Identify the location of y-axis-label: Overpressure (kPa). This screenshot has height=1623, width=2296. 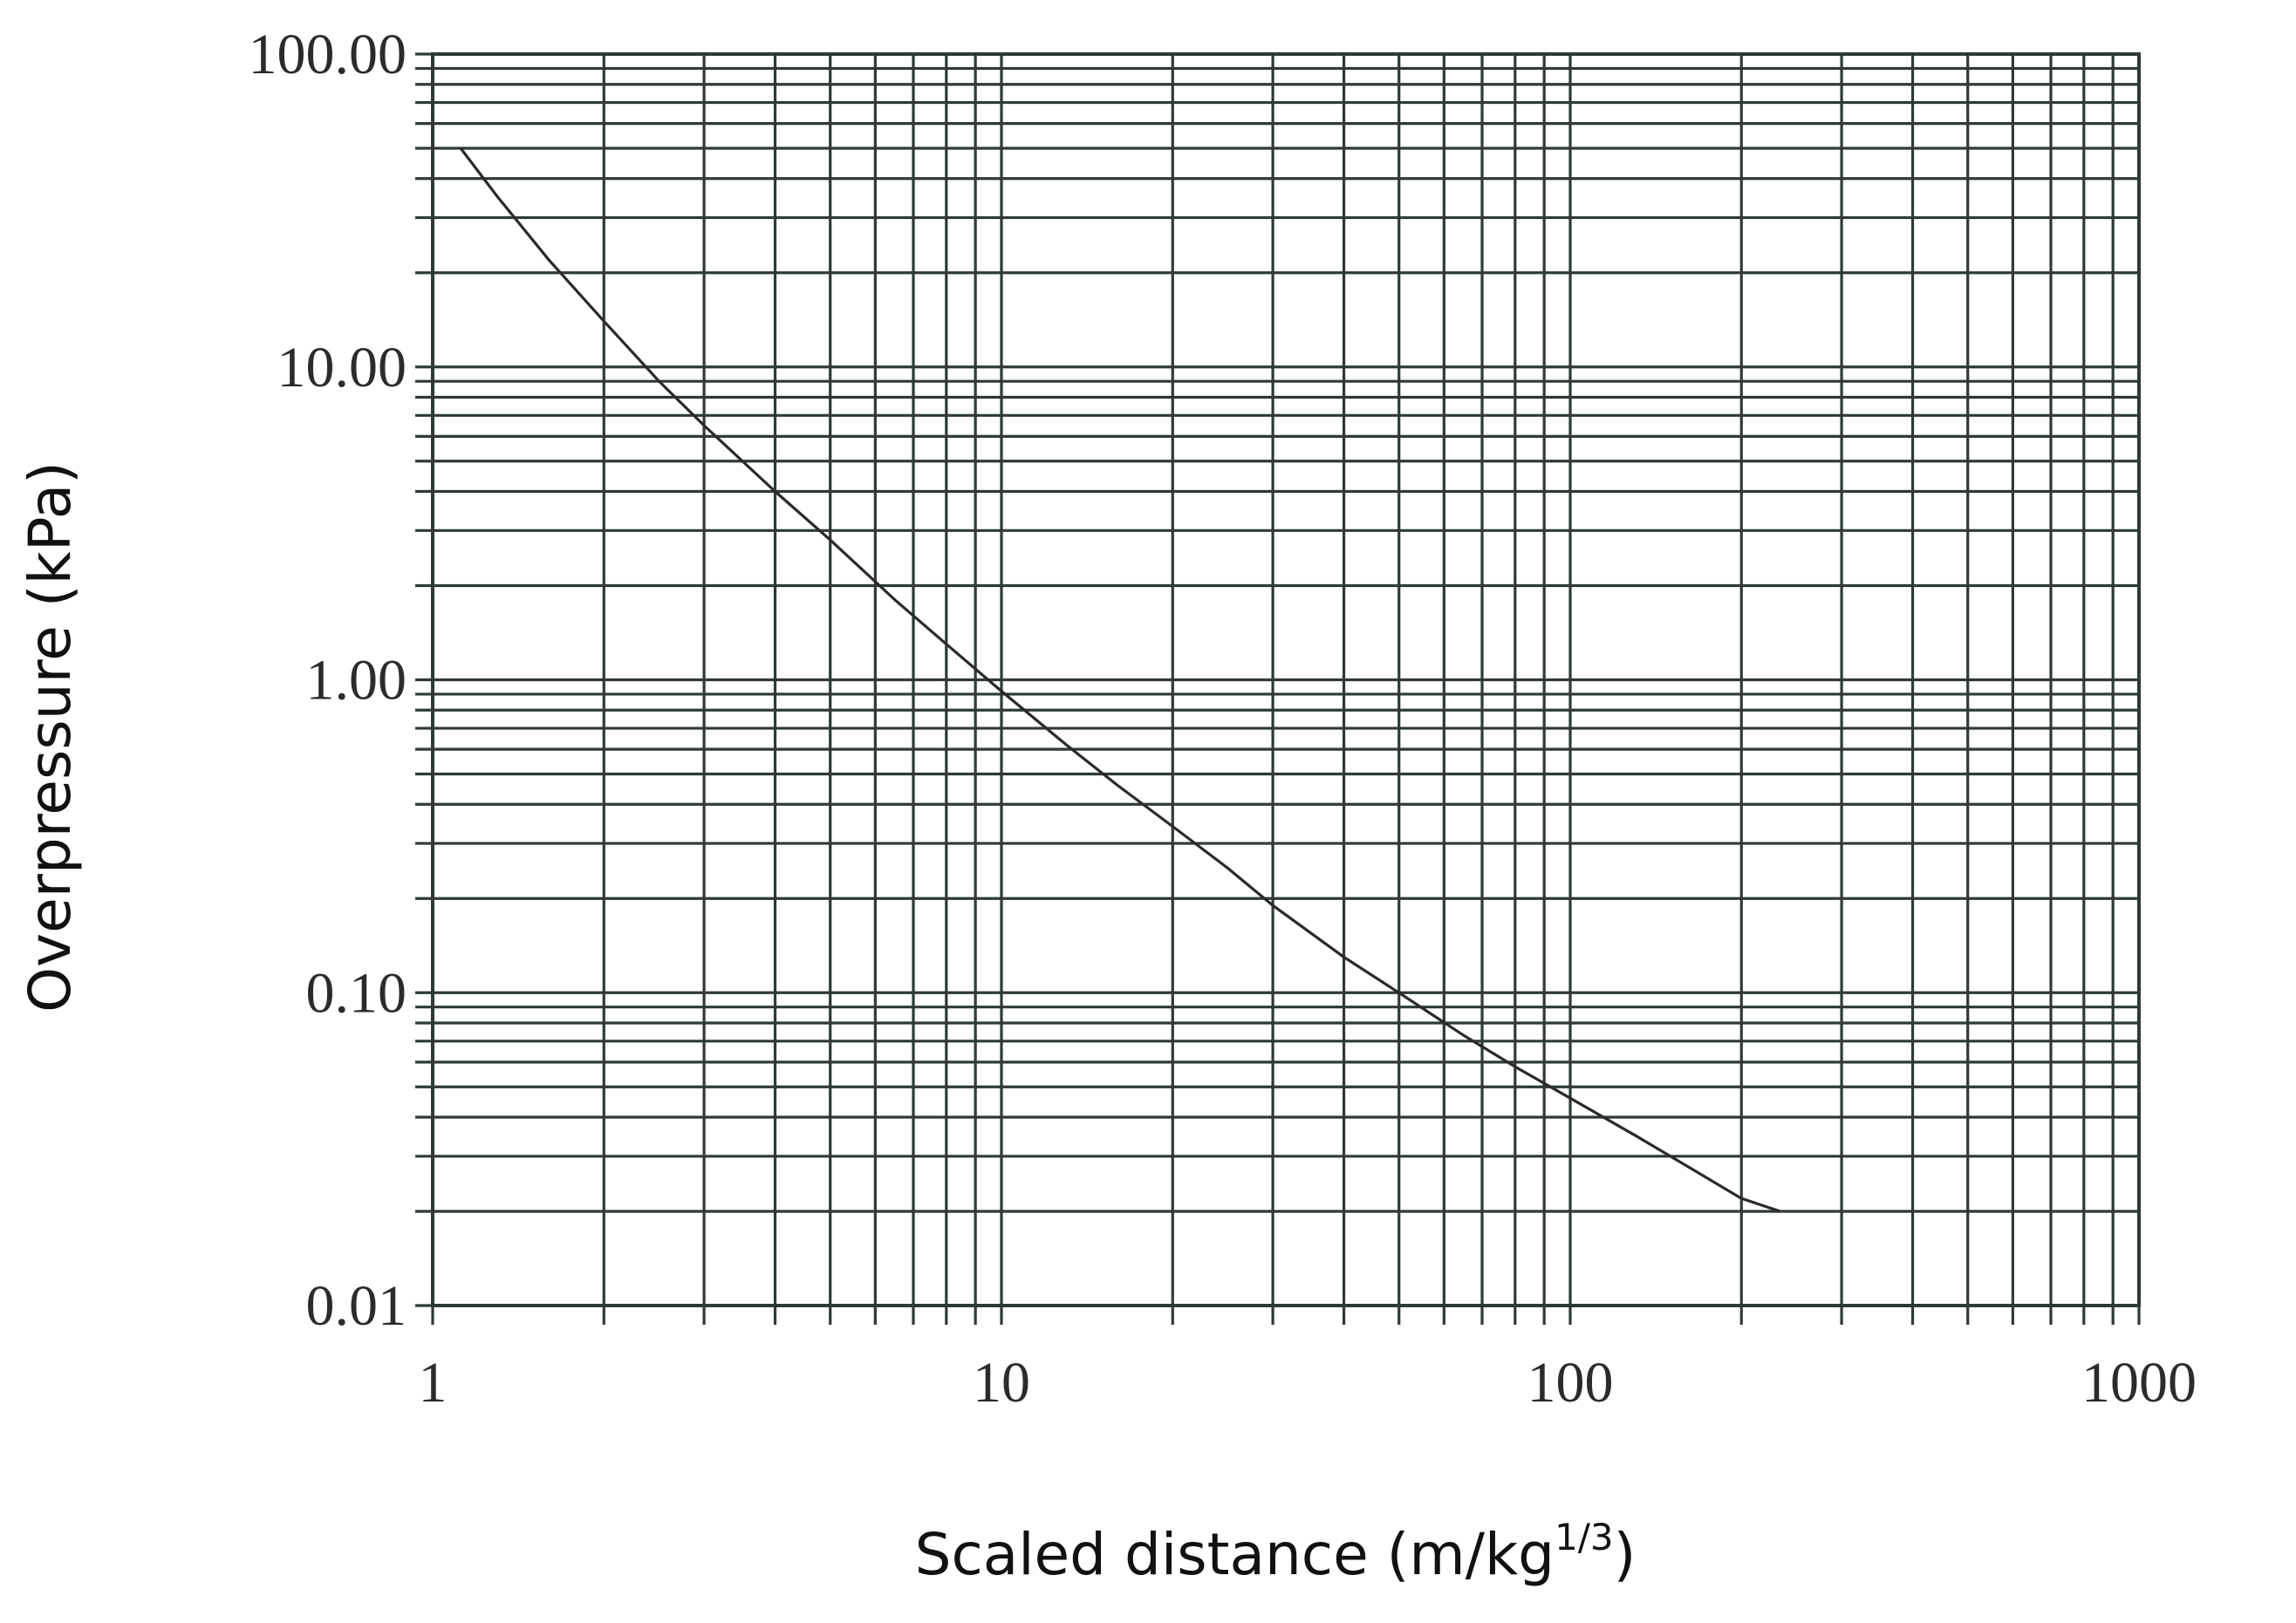
(50, 737).